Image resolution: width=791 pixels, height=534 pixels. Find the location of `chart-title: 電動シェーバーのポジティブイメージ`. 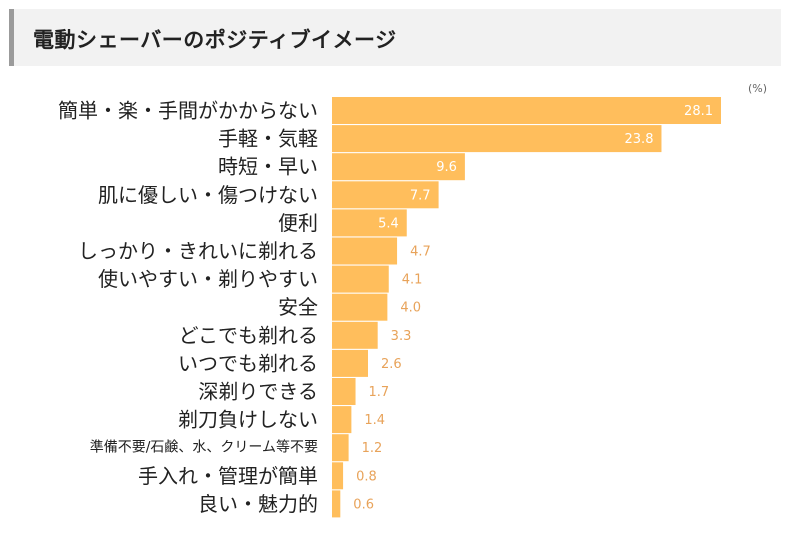

chart-title: 電動シェーバーのポジティブイメージ is located at coordinates (215, 40).